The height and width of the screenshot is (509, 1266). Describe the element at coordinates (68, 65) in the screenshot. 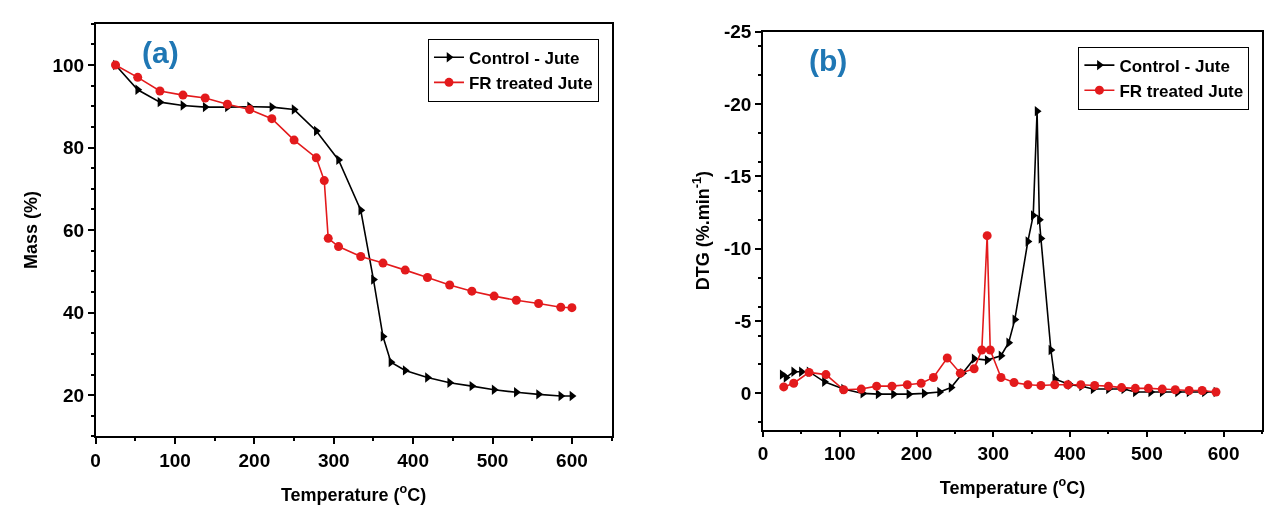

I see `y-tick-label: 100` at that location.